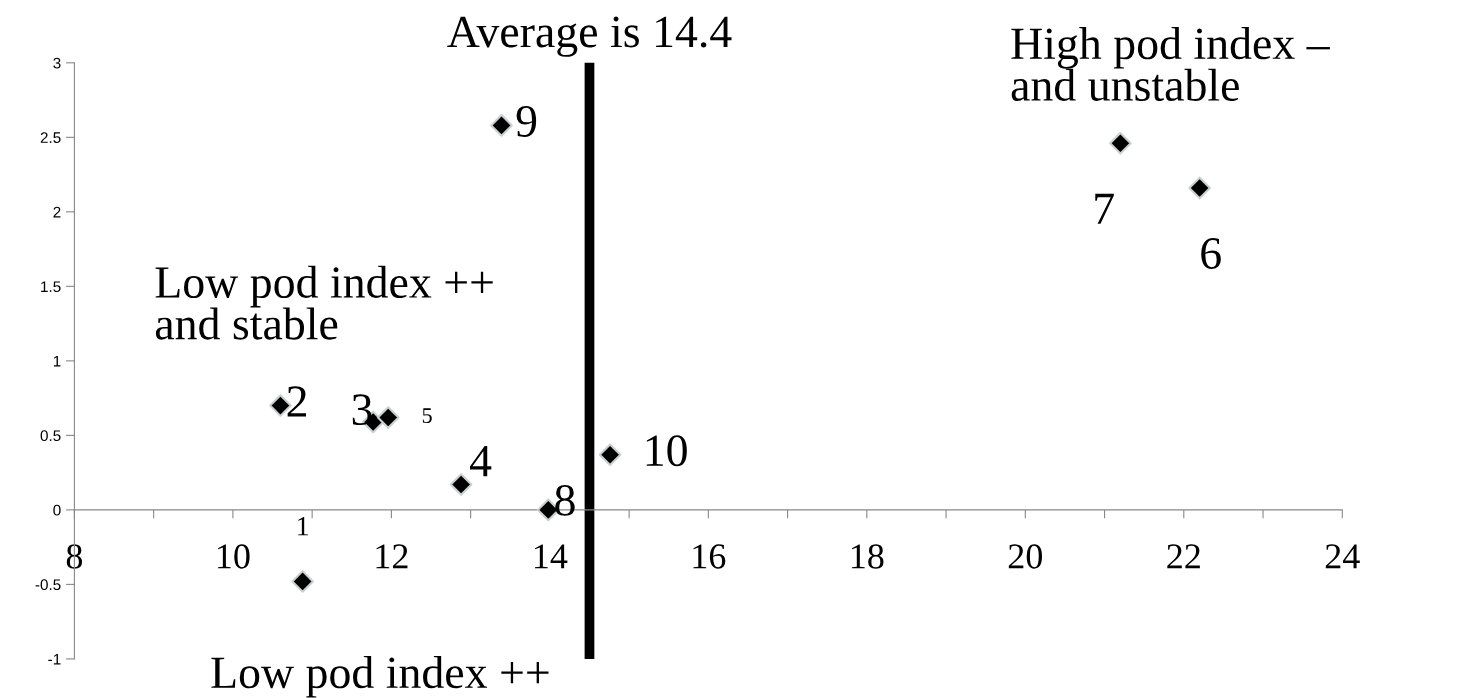  Describe the element at coordinates (1104, 208) in the screenshot. I see `annotation: 7` at that location.